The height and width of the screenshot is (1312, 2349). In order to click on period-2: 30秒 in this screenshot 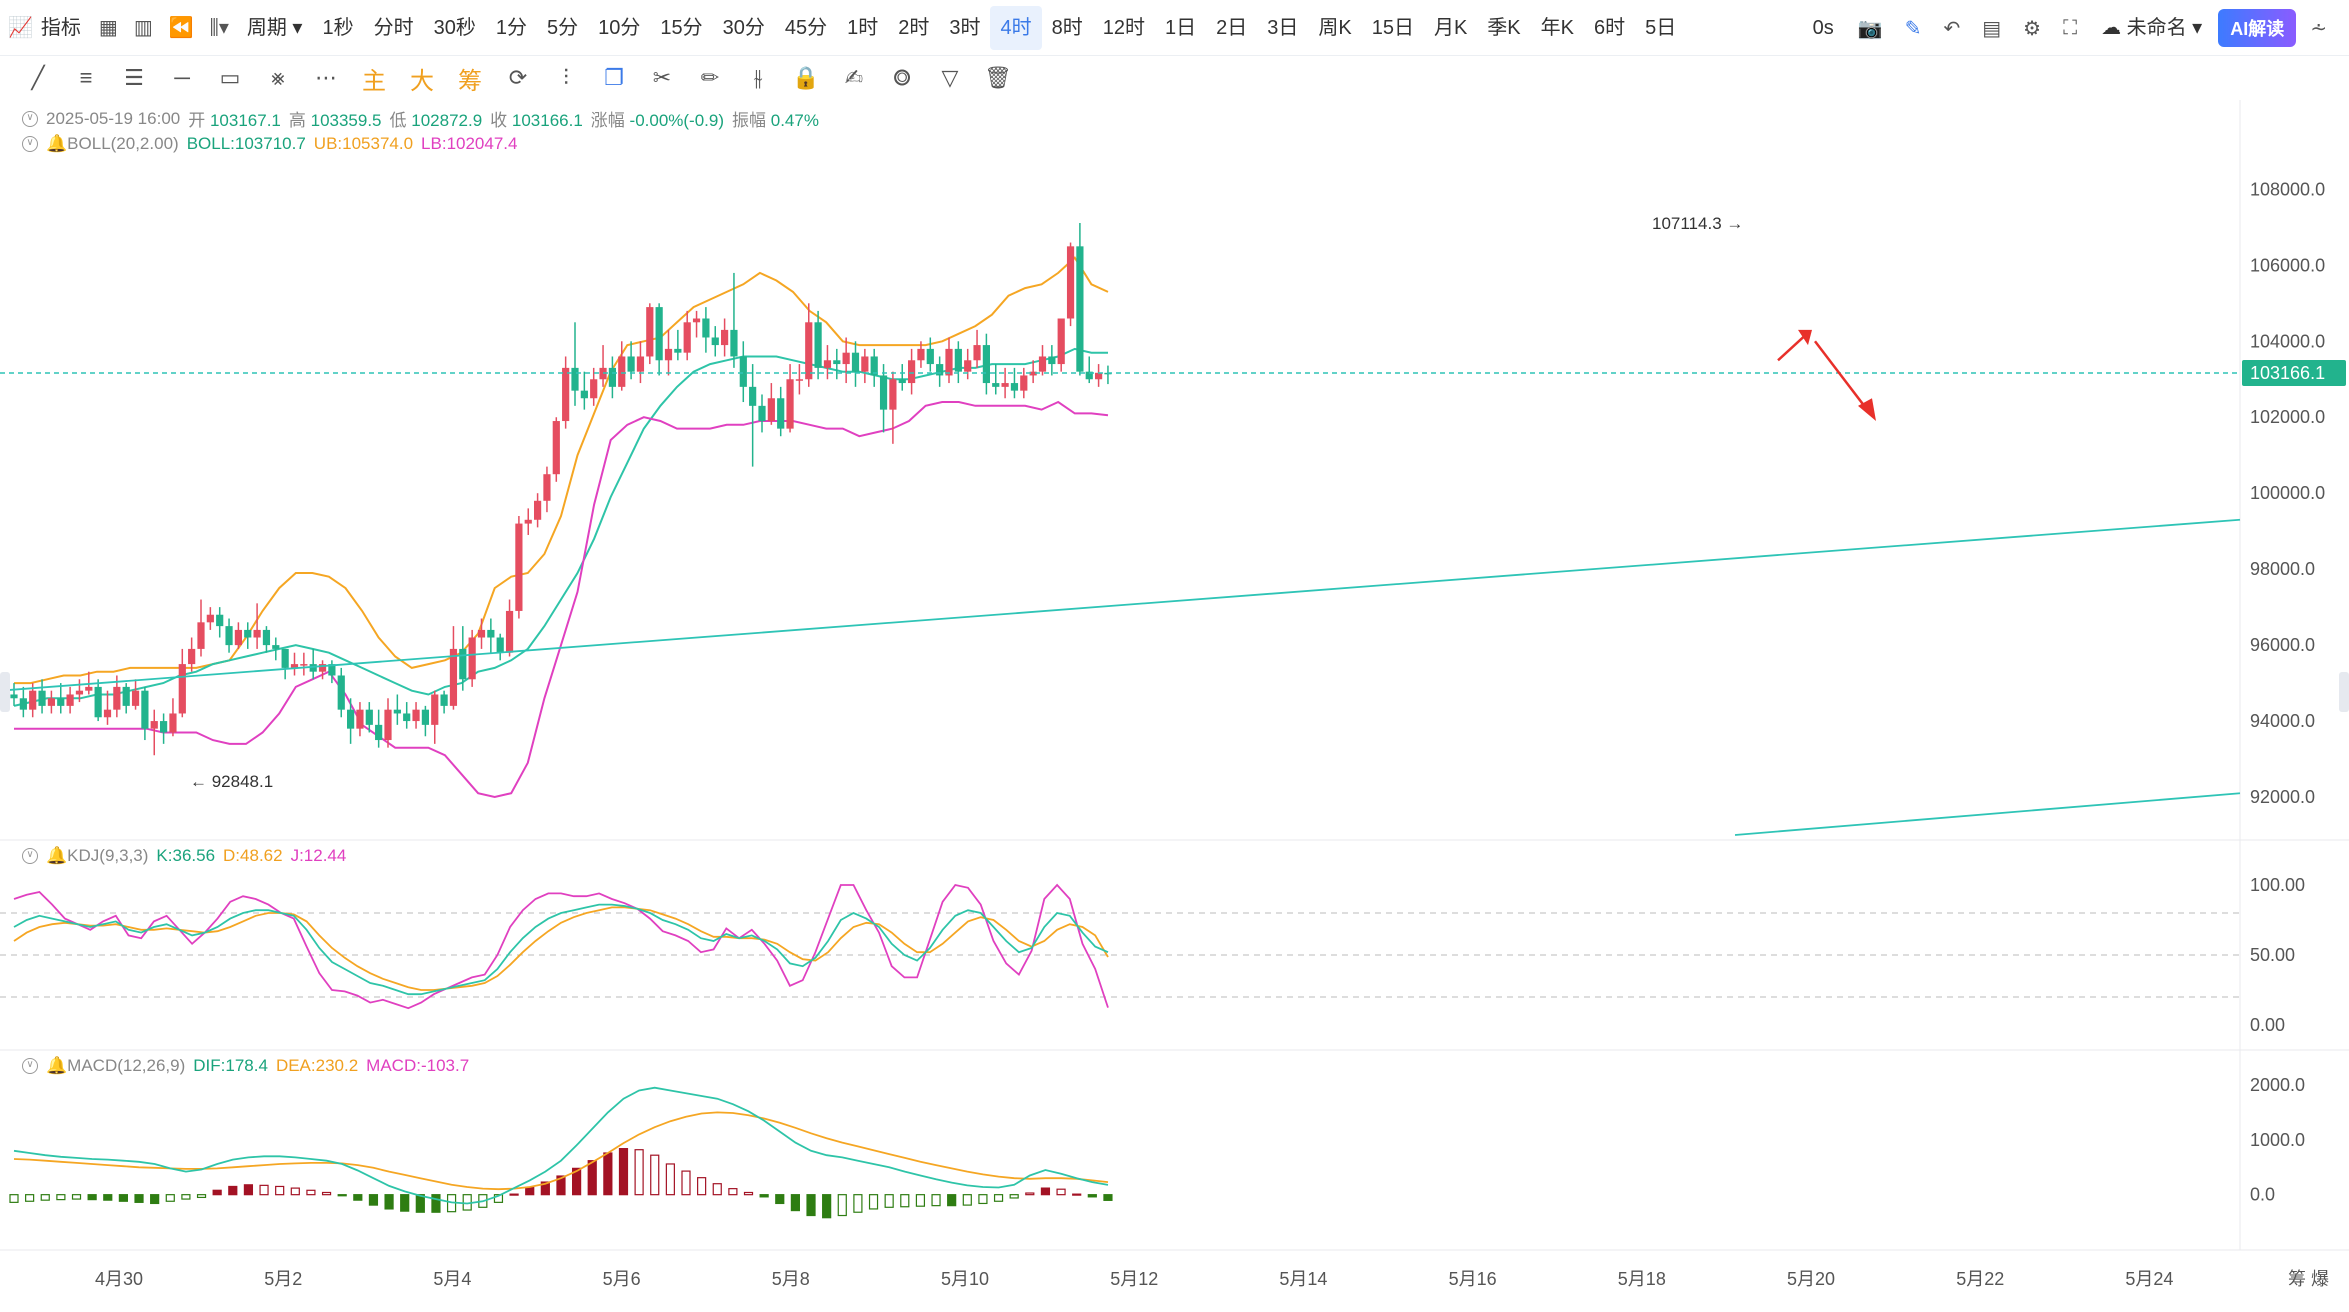, I will do `click(454, 27)`.